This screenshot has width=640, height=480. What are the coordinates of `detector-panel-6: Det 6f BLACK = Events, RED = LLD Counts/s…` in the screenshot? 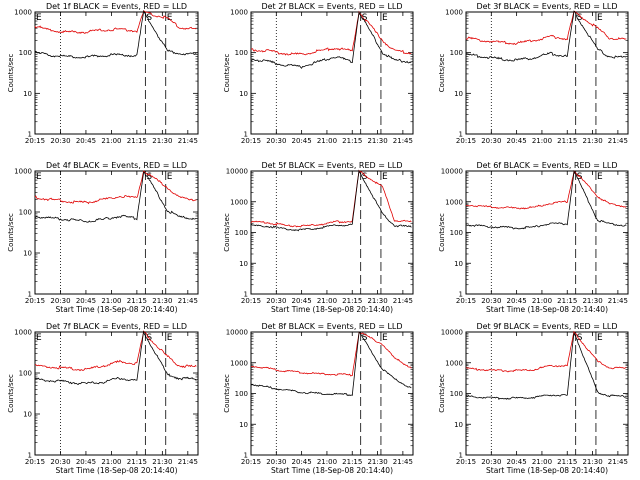 It's located at (533, 237).